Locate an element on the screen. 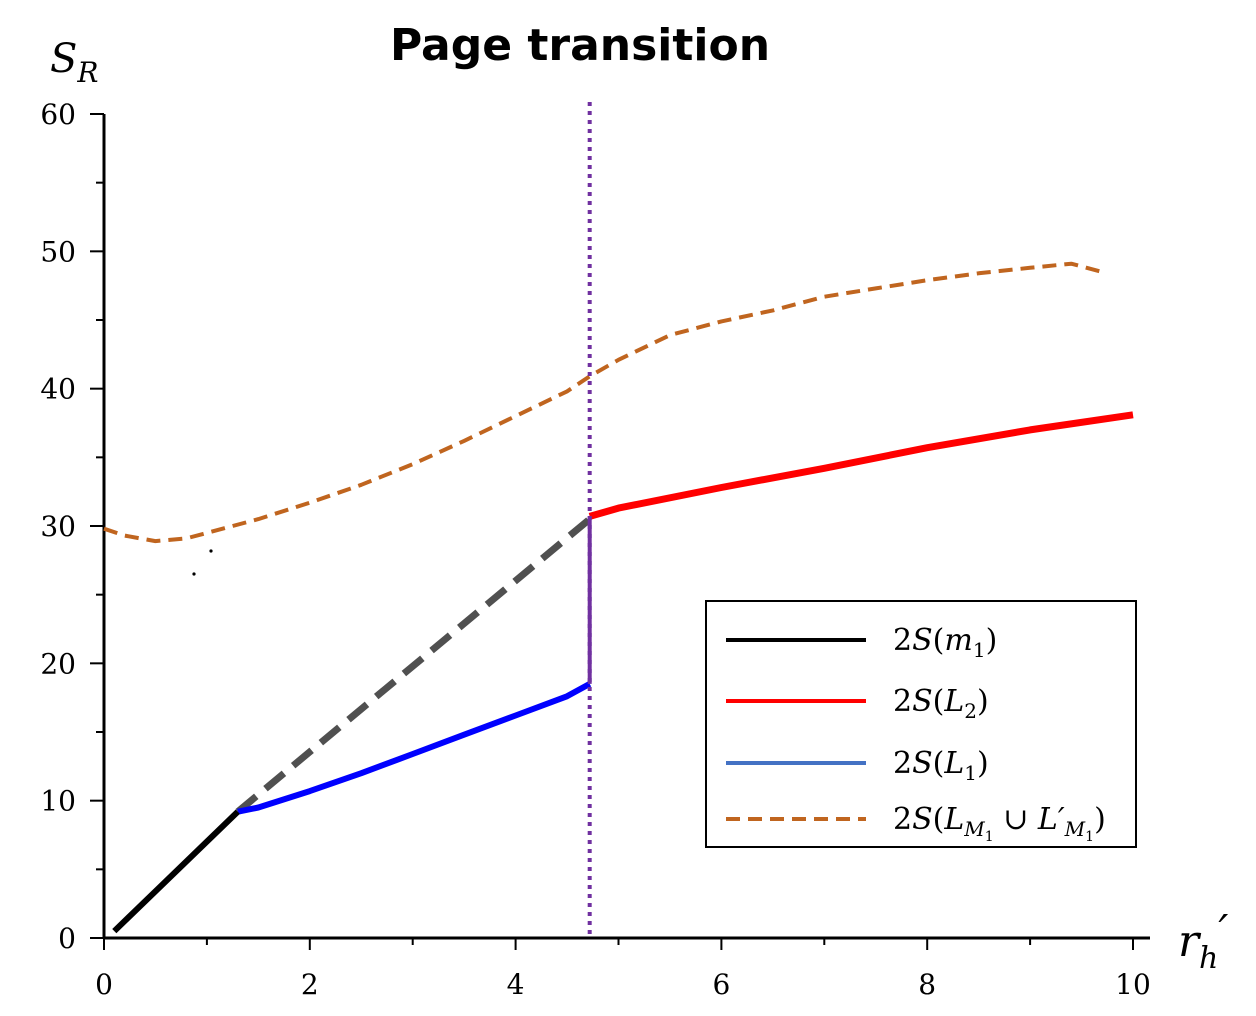 The width and height of the screenshot is (1256, 1016). y-tick-label: 0 is located at coordinates (67, 938).